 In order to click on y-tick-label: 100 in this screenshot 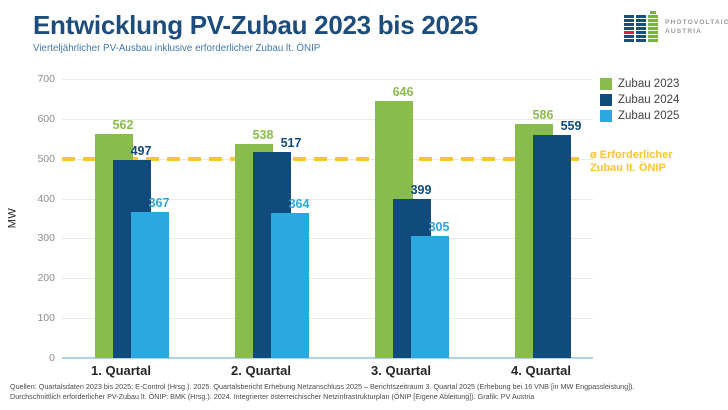, I will do `click(46, 318)`.